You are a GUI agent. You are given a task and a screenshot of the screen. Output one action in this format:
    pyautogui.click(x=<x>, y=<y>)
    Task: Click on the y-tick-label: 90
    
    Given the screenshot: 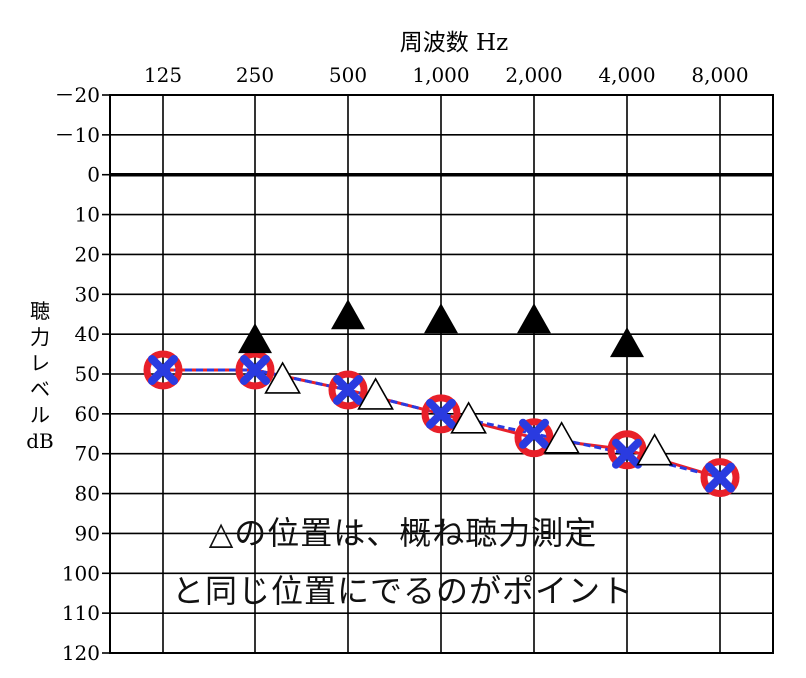 What is the action you would take?
    pyautogui.click(x=87, y=533)
    